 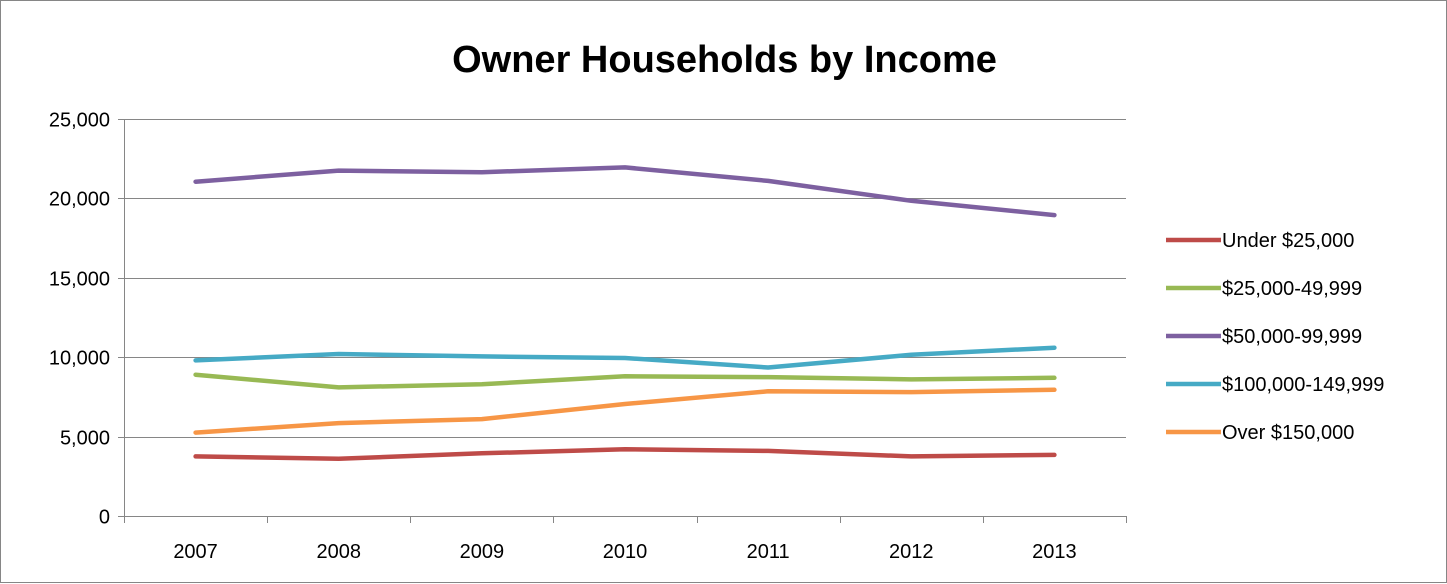 What do you see at coordinates (85, 439) in the screenshot?
I see `y-tick-label: 5,000` at bounding box center [85, 439].